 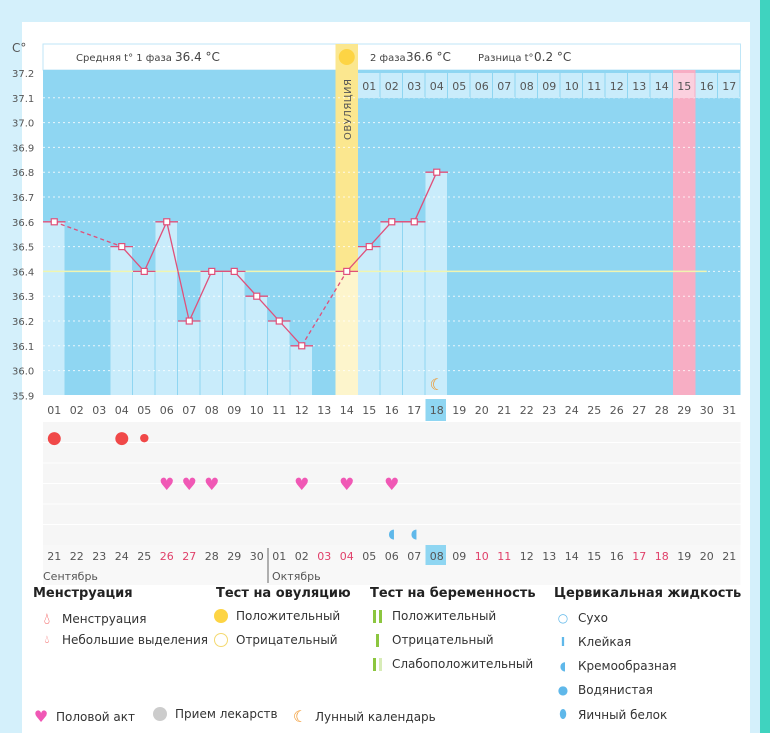 What do you see at coordinates (23, 322) in the screenshot?
I see `y-tick-label: 36.2` at bounding box center [23, 322].